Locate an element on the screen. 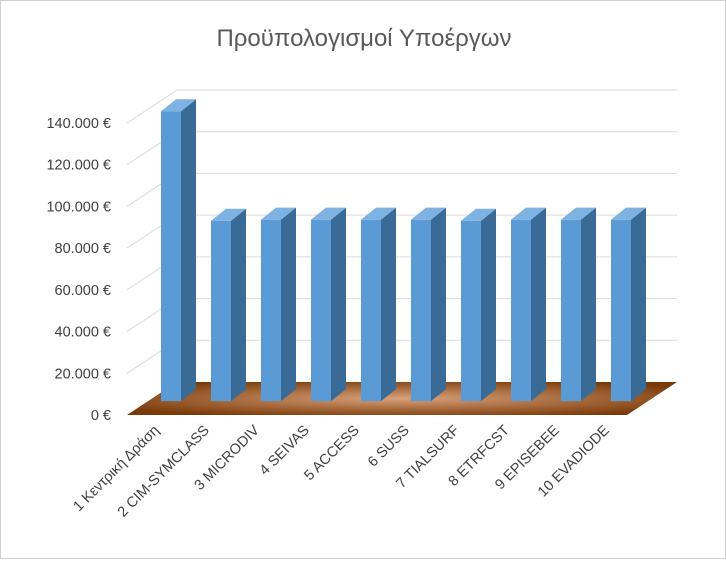 The height and width of the screenshot is (563, 726). y-tick-label: 140.000 € is located at coordinates (78, 124).